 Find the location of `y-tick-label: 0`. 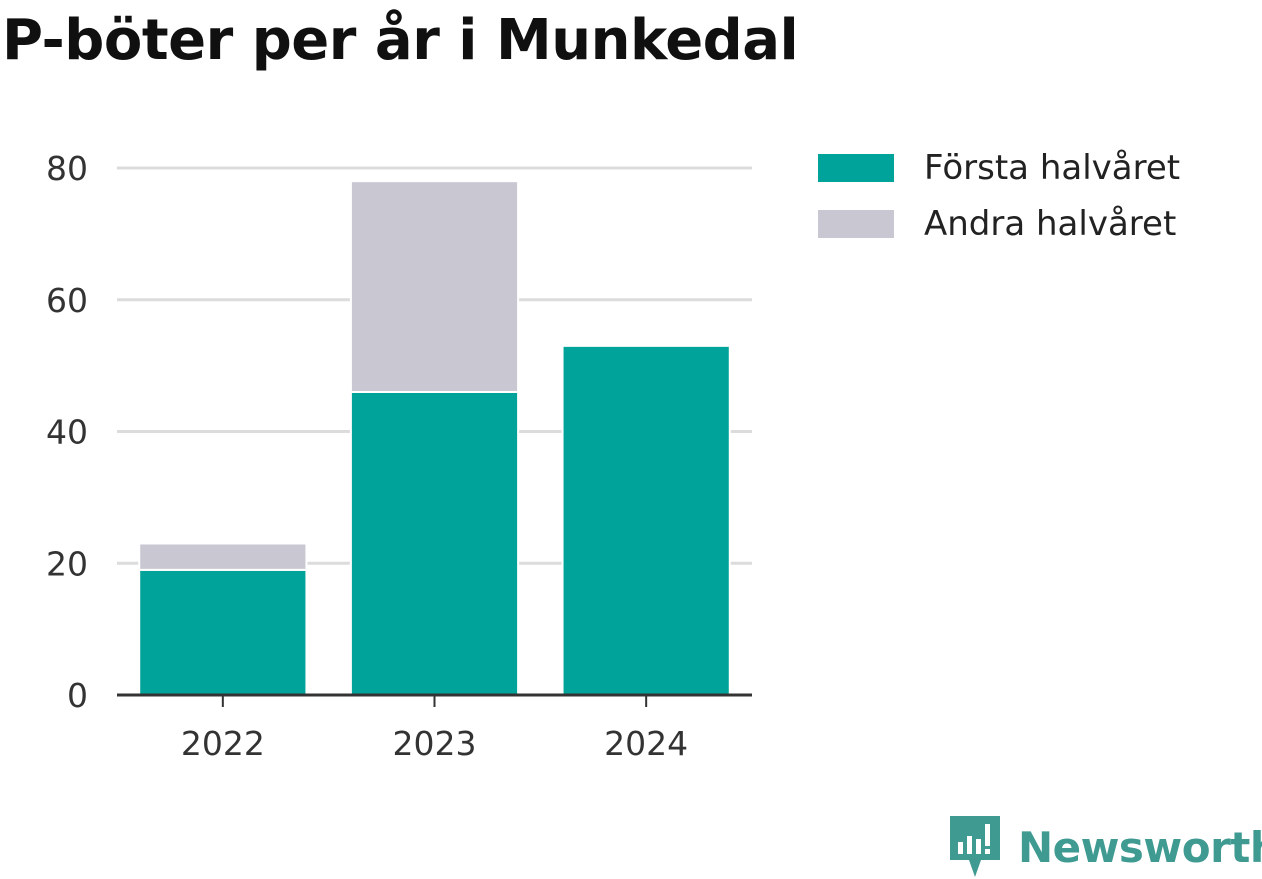

y-tick-label: 0 is located at coordinates (77, 695).